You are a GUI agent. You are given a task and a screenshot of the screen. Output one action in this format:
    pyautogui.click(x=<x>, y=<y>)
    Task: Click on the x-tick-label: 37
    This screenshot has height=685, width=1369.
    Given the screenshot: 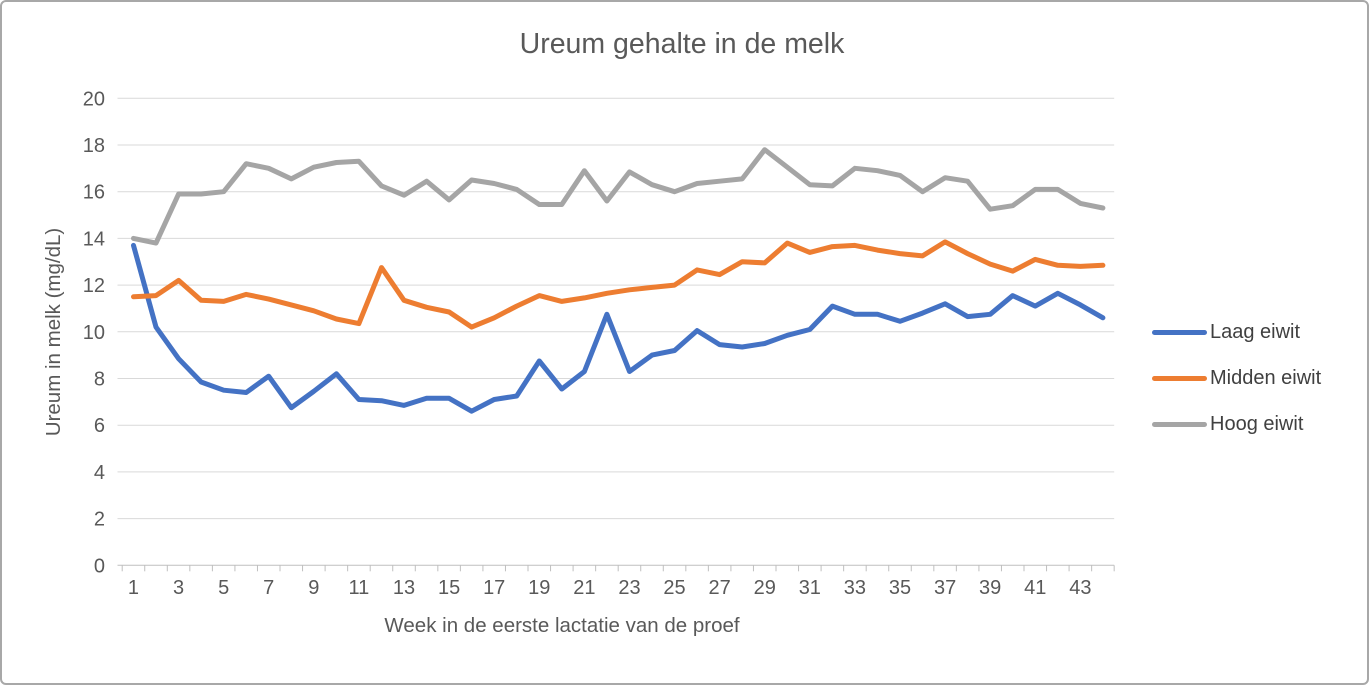 What is the action you would take?
    pyautogui.click(x=945, y=588)
    